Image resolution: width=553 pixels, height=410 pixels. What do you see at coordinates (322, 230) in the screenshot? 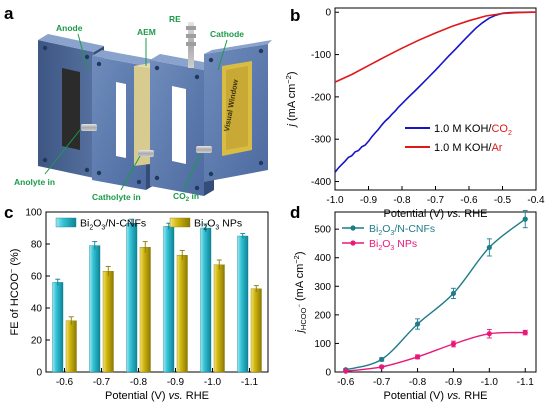
I see `y-tick-label: 500` at bounding box center [322, 230].